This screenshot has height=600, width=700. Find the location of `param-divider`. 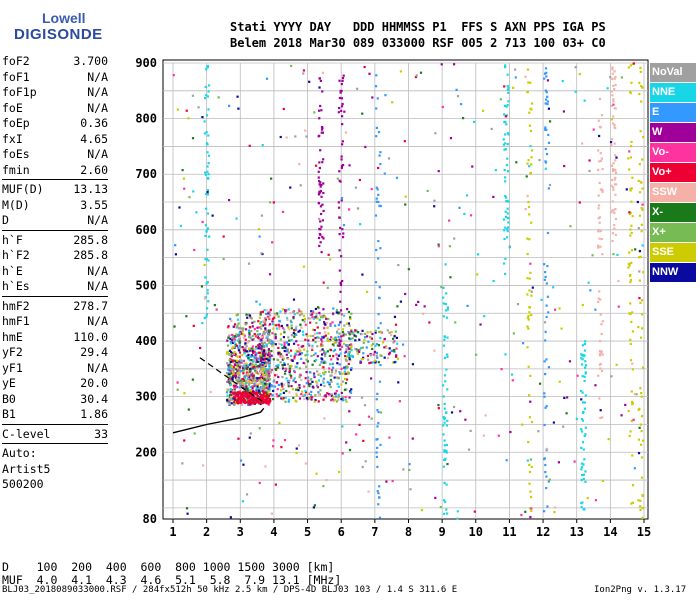

param-divider is located at coordinates (55, 179).